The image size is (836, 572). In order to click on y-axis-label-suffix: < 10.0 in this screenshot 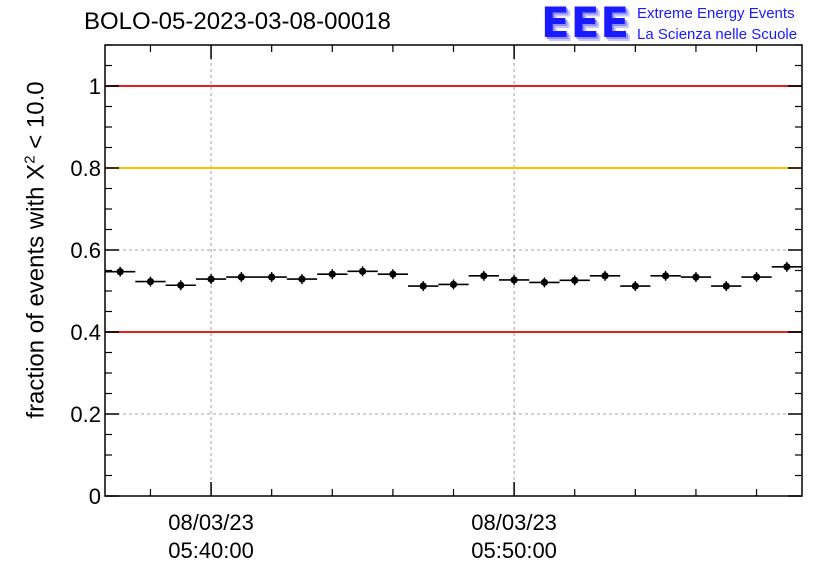, I will do `click(36, 118)`.